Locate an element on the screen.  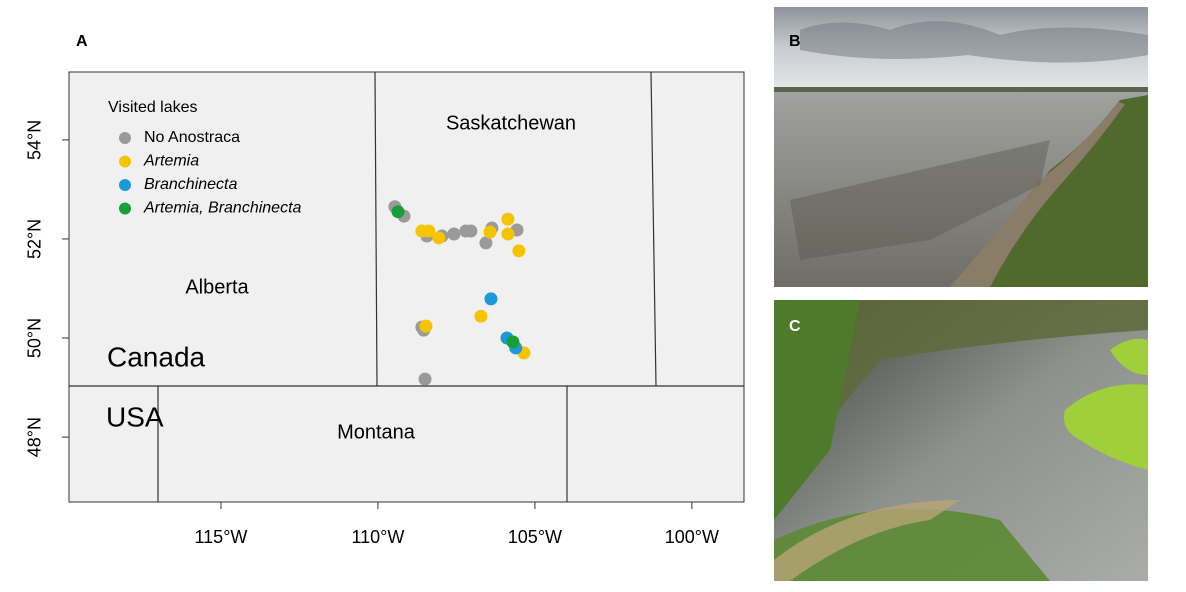
photo-b: B is located at coordinates (961, 147).